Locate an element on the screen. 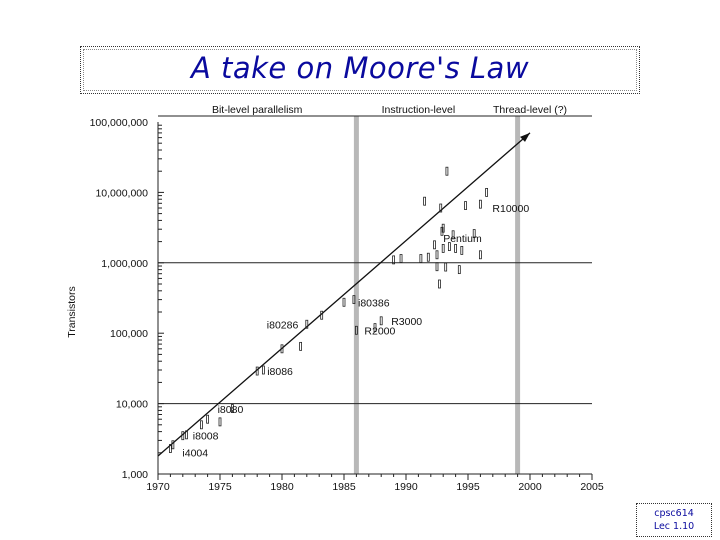 This screenshot has height=540, width=720. y-tick-label: 100,000 is located at coordinates (129, 334).